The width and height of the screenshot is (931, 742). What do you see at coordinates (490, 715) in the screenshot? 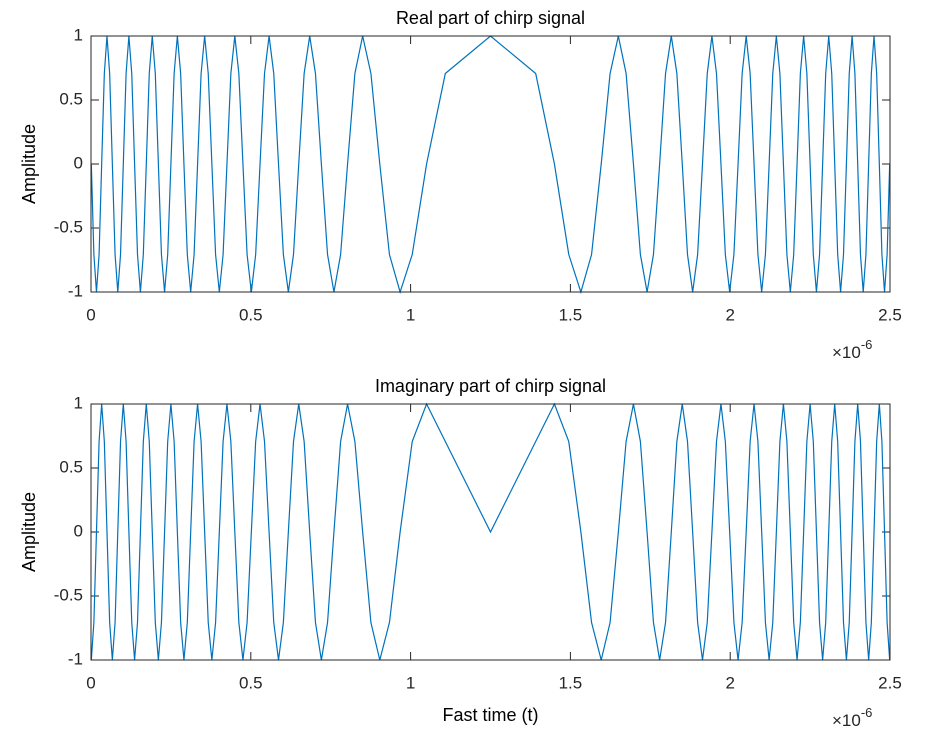
I see `x-axis-label: Fast time (t)` at bounding box center [490, 715].